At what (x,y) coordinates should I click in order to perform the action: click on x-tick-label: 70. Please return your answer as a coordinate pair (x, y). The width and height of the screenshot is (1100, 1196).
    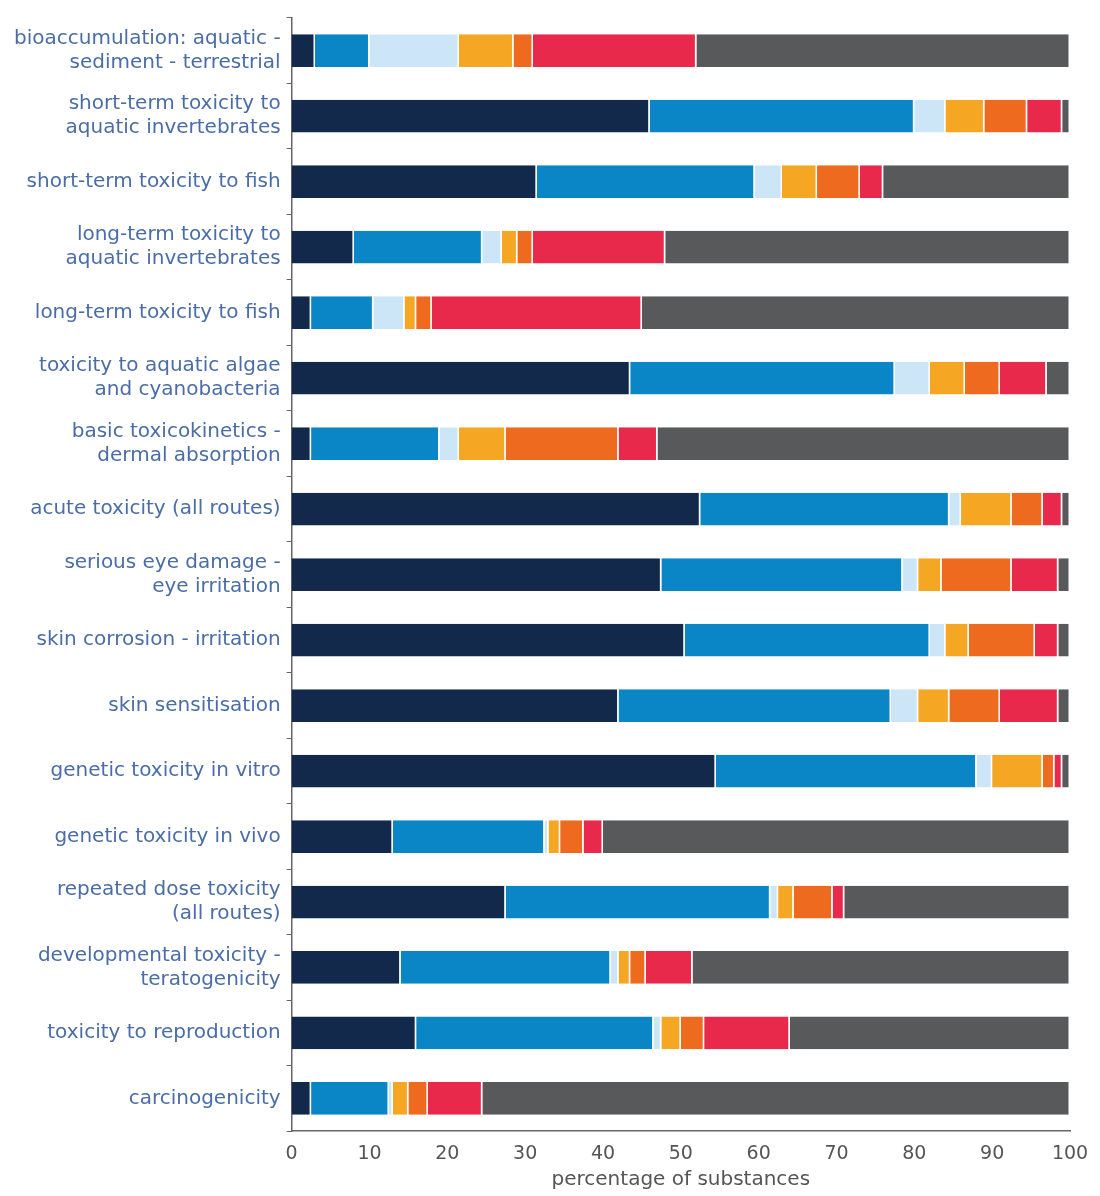
    Looking at the image, I should click on (836, 1151).